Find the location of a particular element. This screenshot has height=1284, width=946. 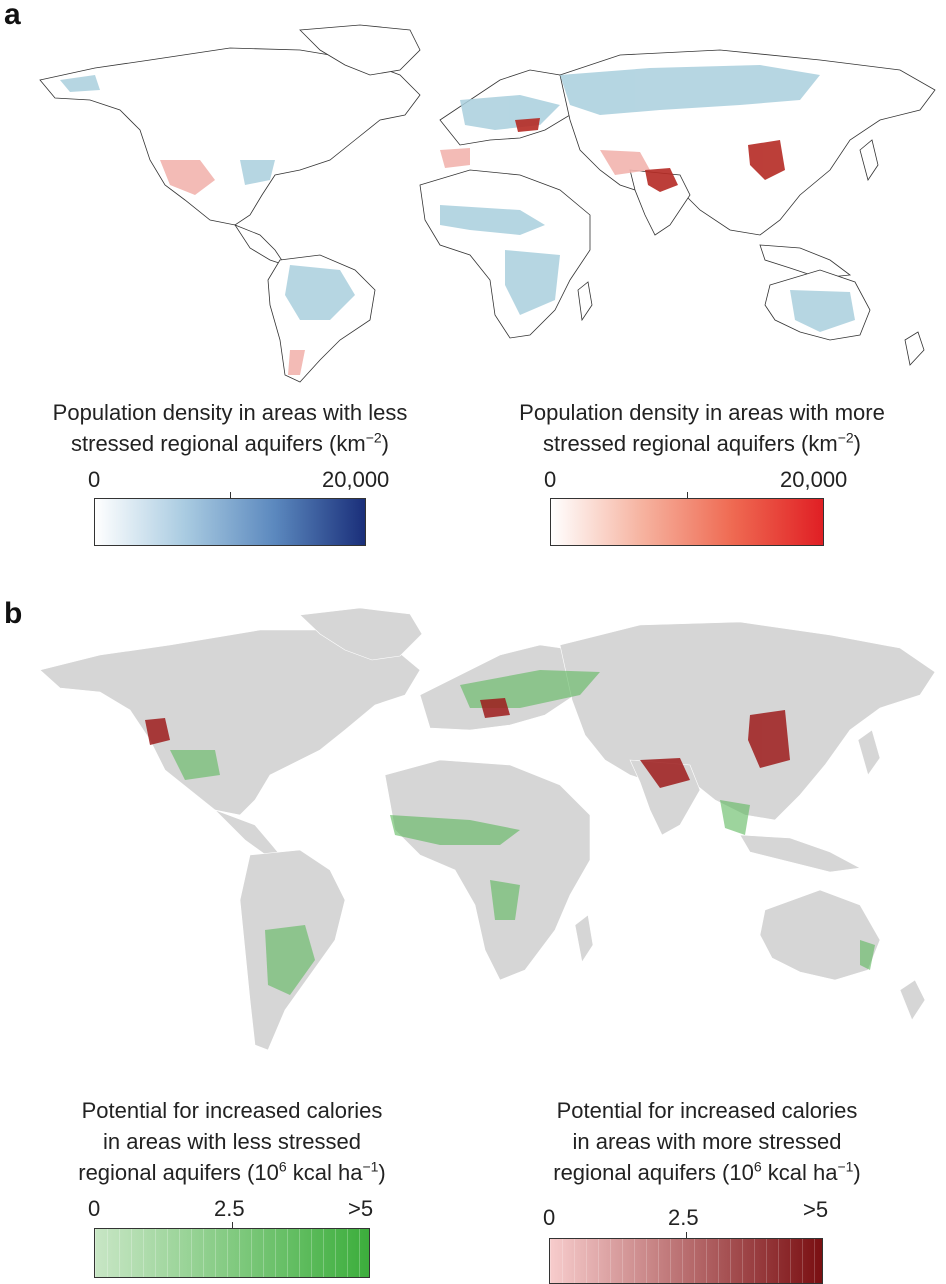

legend-a-more-title-line2: stressed regional aquifers (km is located at coordinates (690, 443).